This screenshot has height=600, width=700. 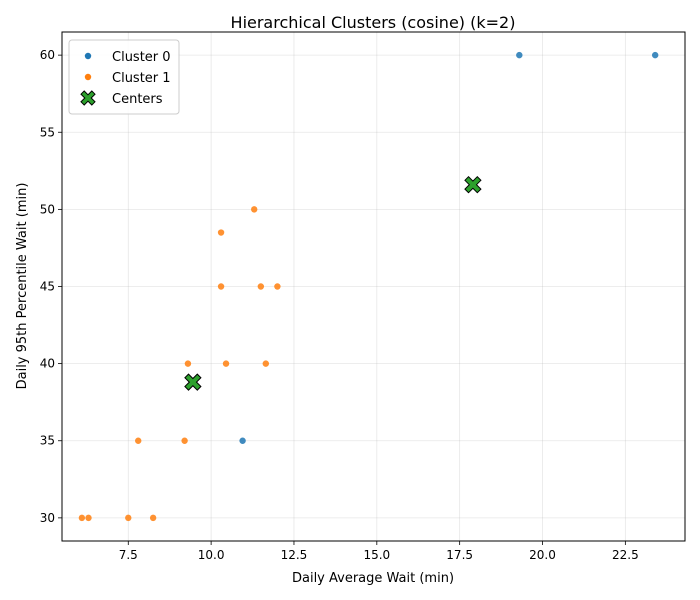 What do you see at coordinates (625, 555) in the screenshot?
I see `x-tick-label: 22.5` at bounding box center [625, 555].